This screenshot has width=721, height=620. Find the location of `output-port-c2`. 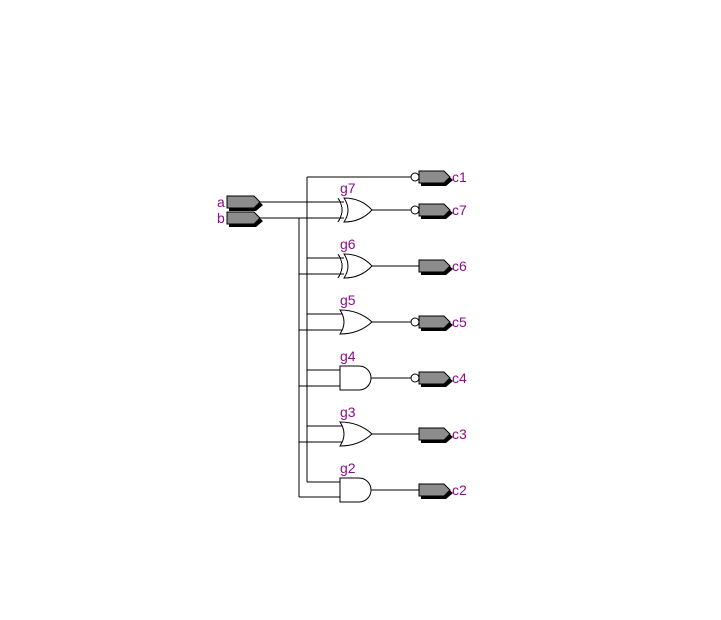

output-port-c2 is located at coordinates (435, 491).